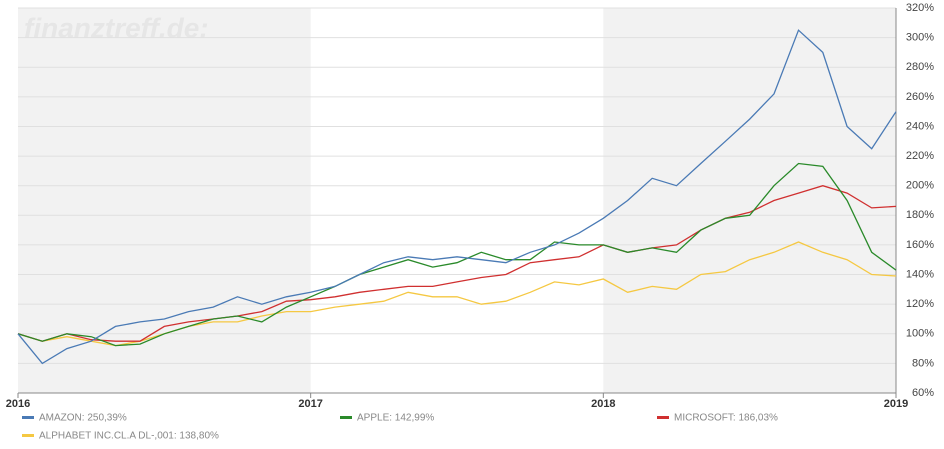 The image size is (944, 449). I want to click on x-tick-label: 2019, so click(896, 404).